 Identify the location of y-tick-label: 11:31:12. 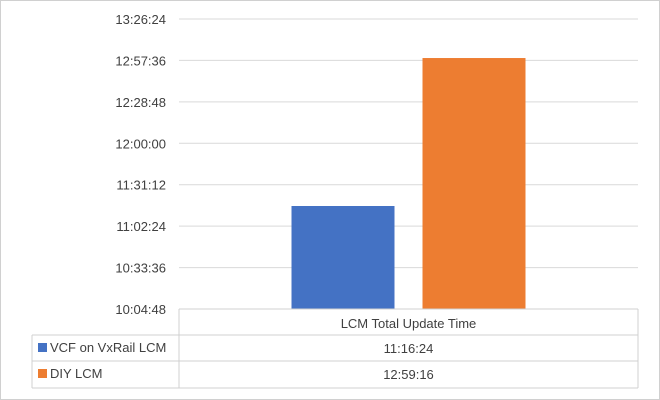
(141, 185).